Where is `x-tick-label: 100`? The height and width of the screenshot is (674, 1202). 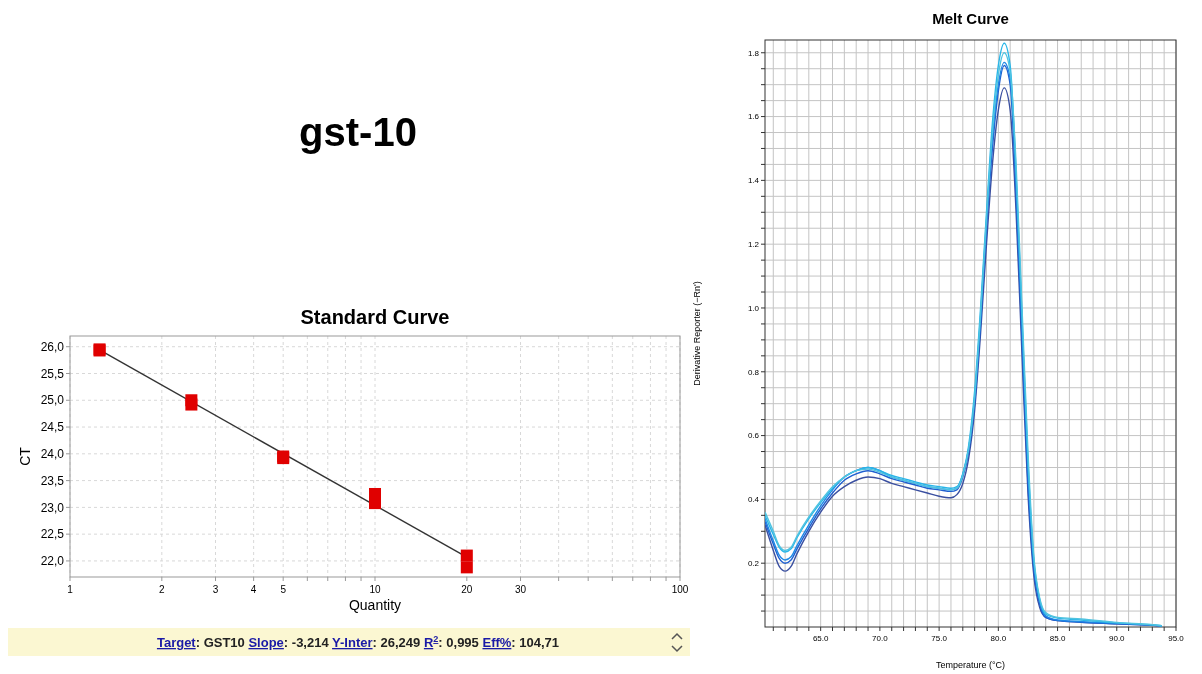 x-tick-label: 100 is located at coordinates (680, 589).